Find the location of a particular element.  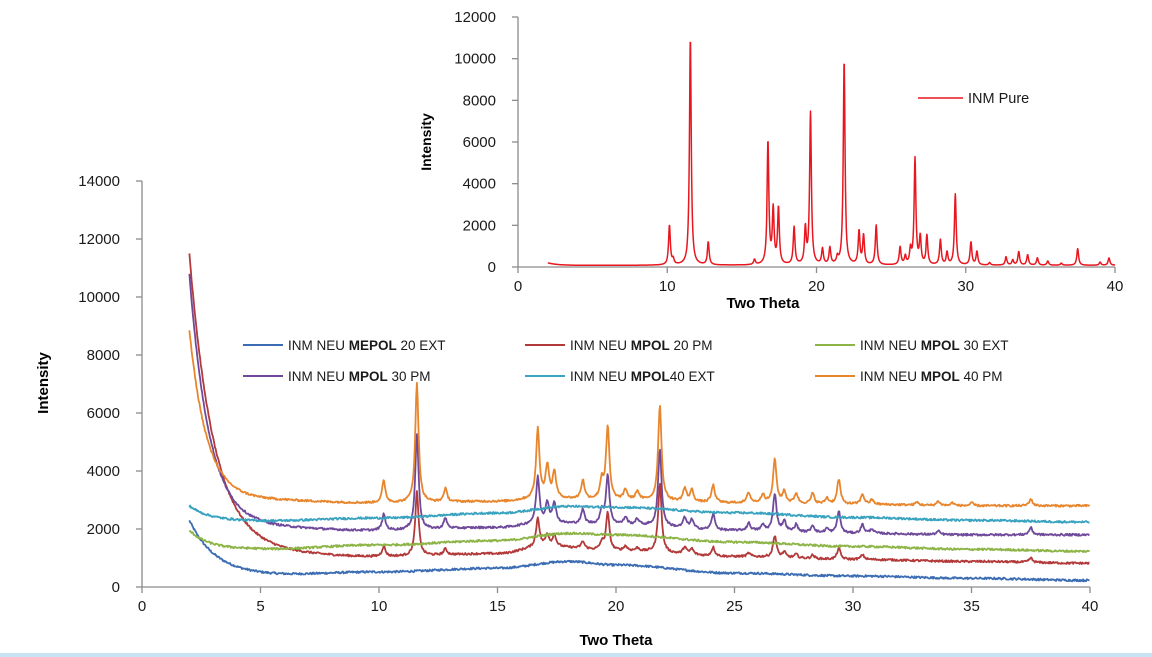

legend-item: INM NEU MPOL 30 PM is located at coordinates (337, 376).